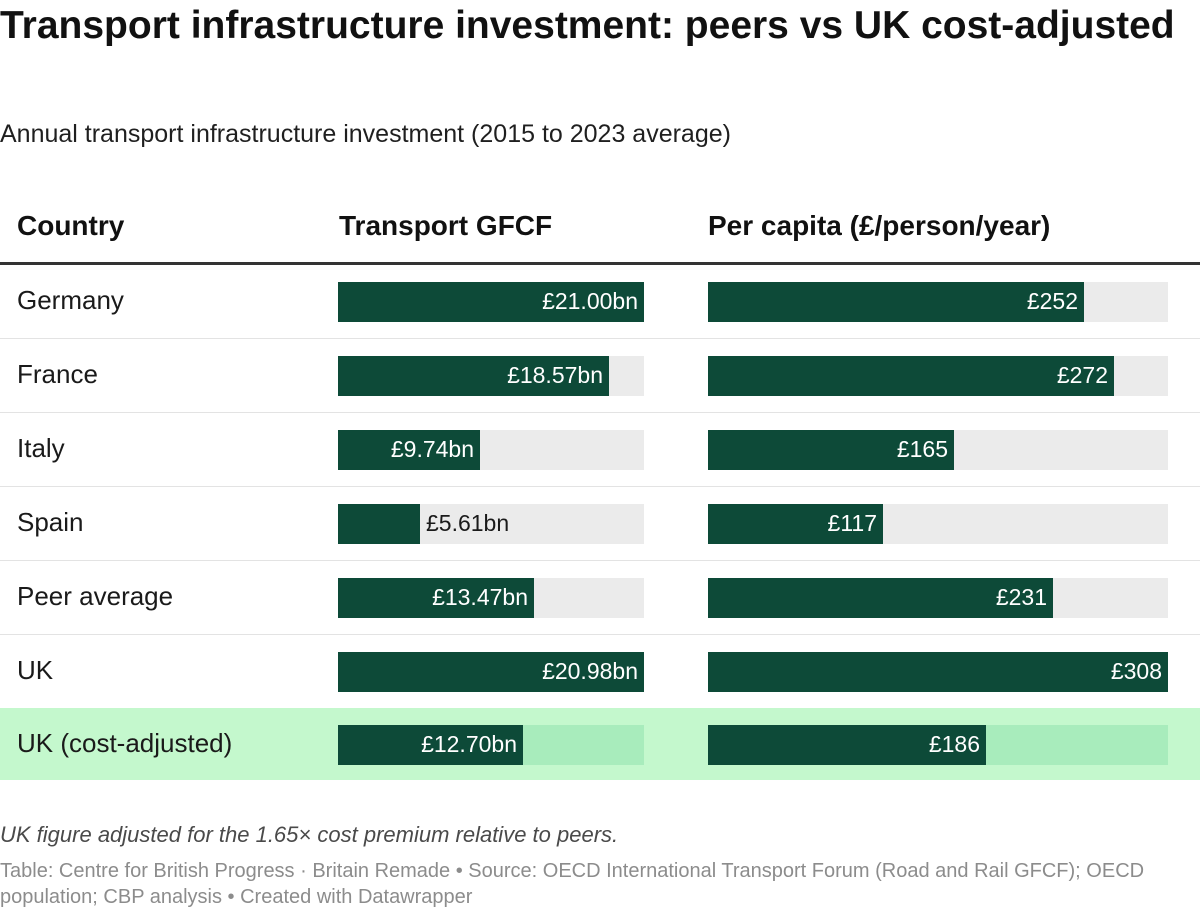 Image resolution: width=1200 pixels, height=916 pixels. Describe the element at coordinates (469, 744) in the screenshot. I see `gfcf-value-label: £12.70bn` at that location.